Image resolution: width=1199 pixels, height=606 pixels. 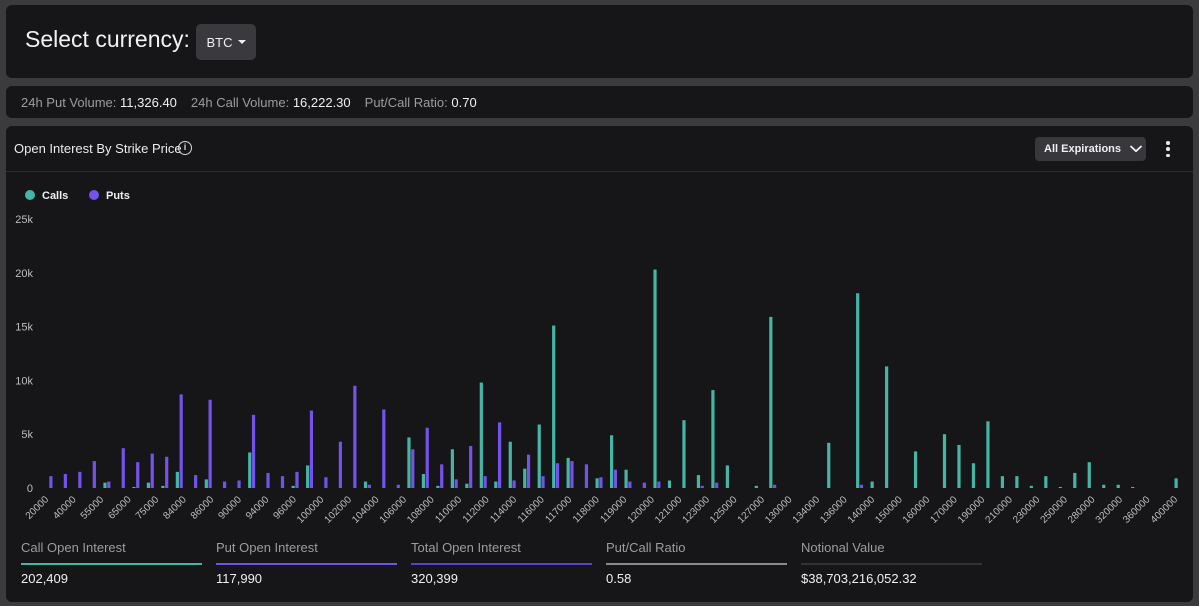 I want to click on x-tick-label: 40000, so click(x=65, y=508).